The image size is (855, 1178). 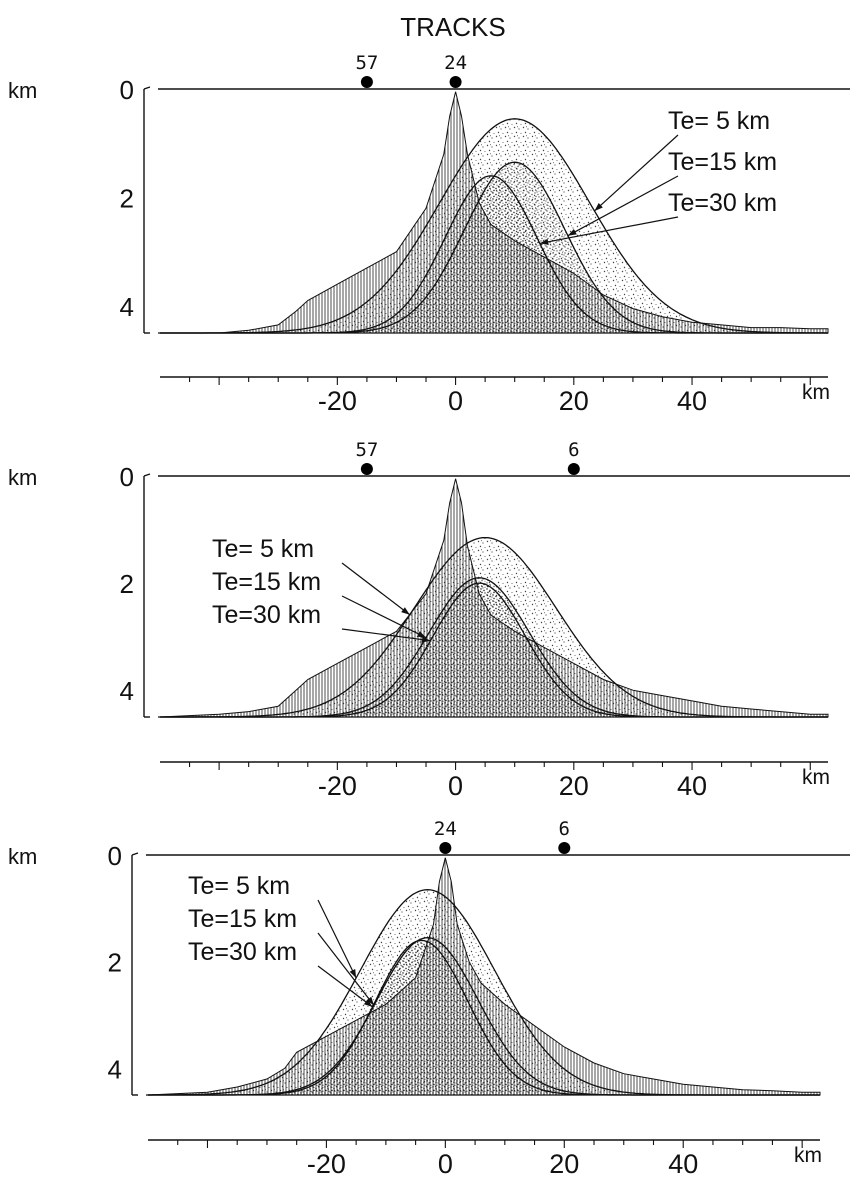 I want to click on figure-title: TRACKS, so click(x=452, y=27).